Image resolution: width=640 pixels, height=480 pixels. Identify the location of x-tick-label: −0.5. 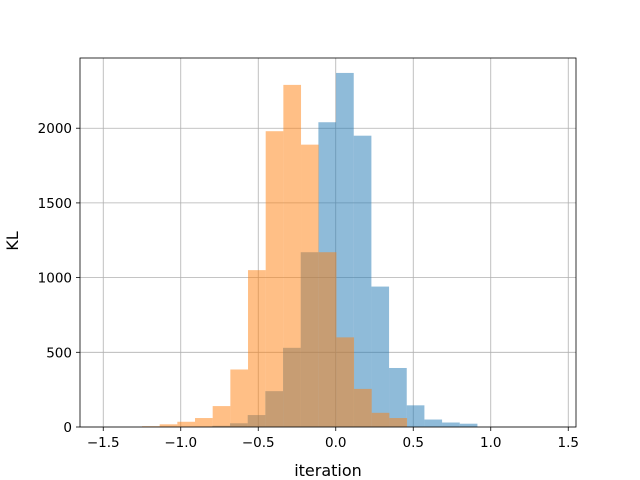
(258, 443).